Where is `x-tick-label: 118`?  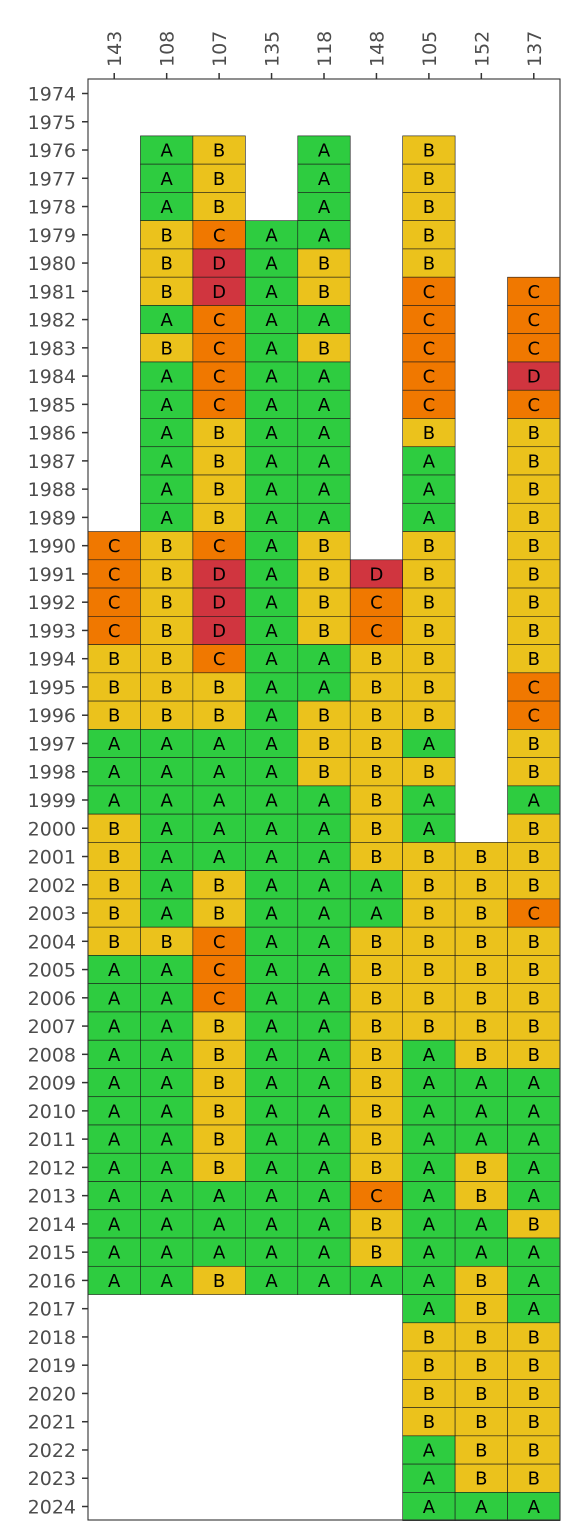
x-tick-label: 118 is located at coordinates (325, 49).